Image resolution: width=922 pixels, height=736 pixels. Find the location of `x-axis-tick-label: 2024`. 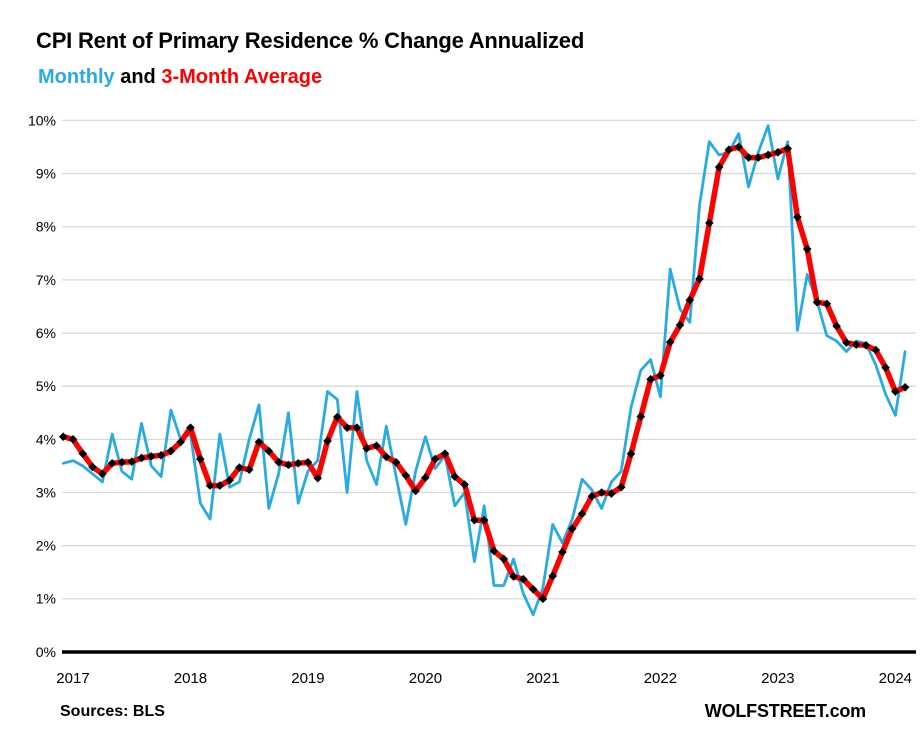

x-axis-tick-label: 2024 is located at coordinates (895, 678).